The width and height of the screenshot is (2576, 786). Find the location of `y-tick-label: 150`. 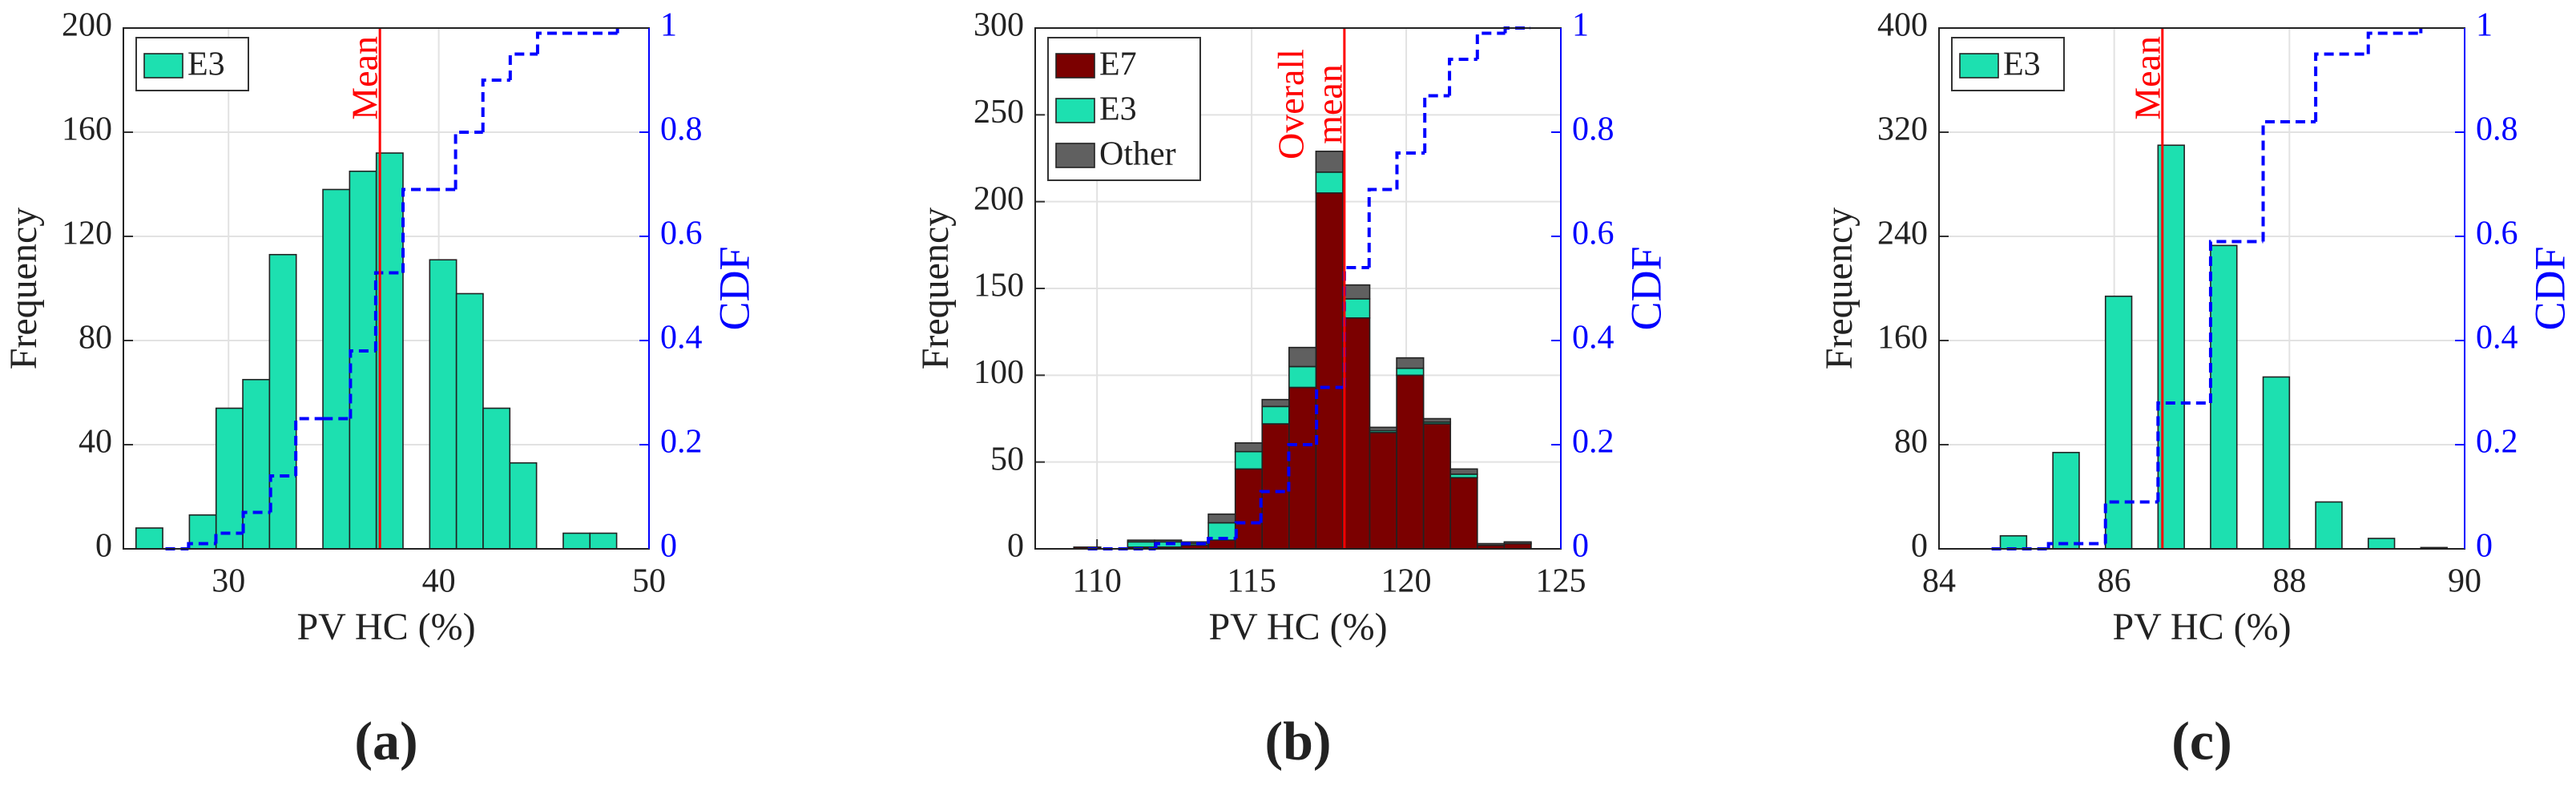

y-tick-label: 150 is located at coordinates (999, 286).